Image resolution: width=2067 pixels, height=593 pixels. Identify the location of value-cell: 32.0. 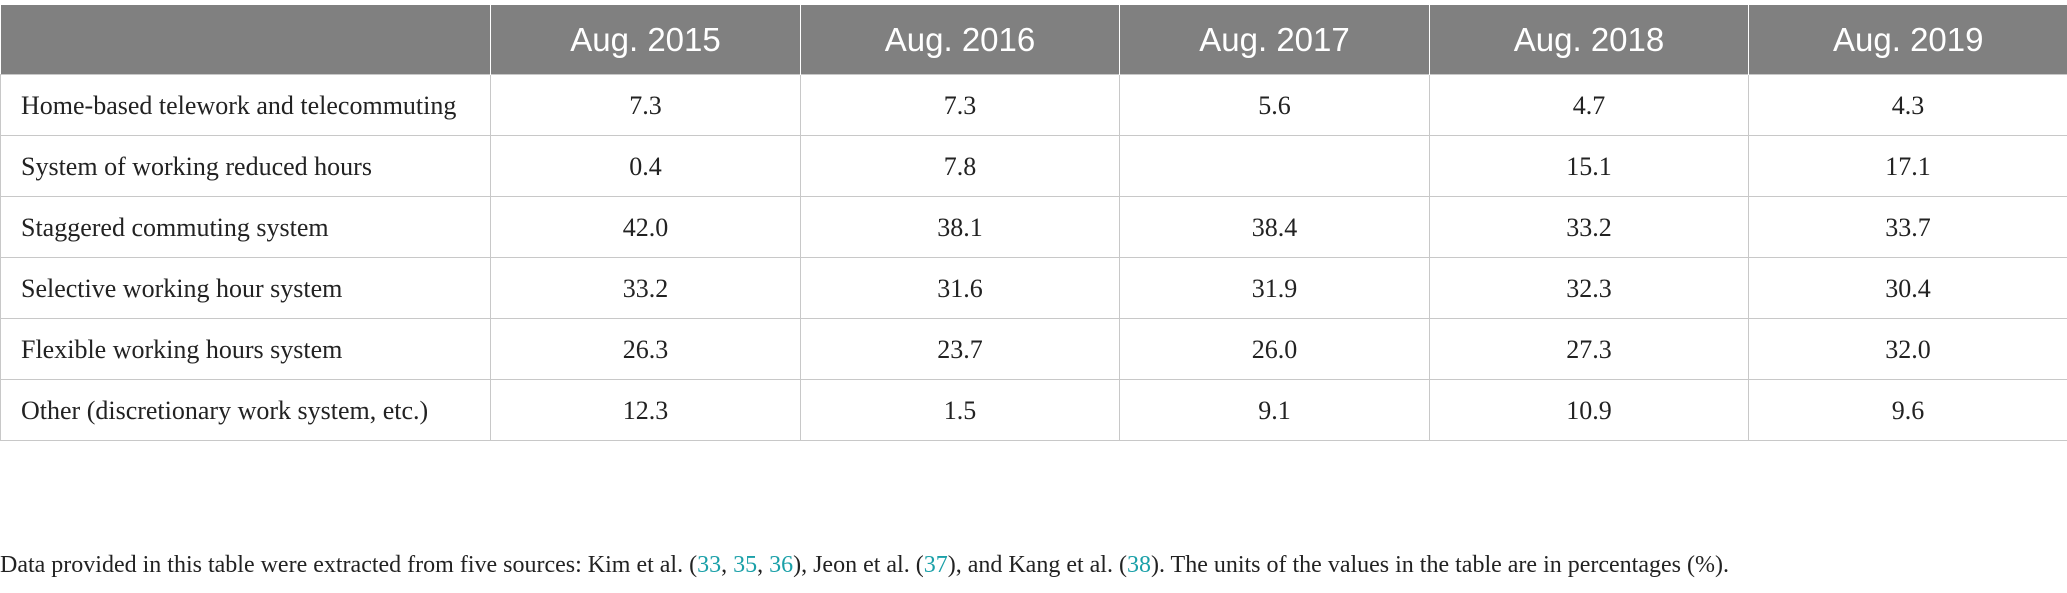
(1907, 349).